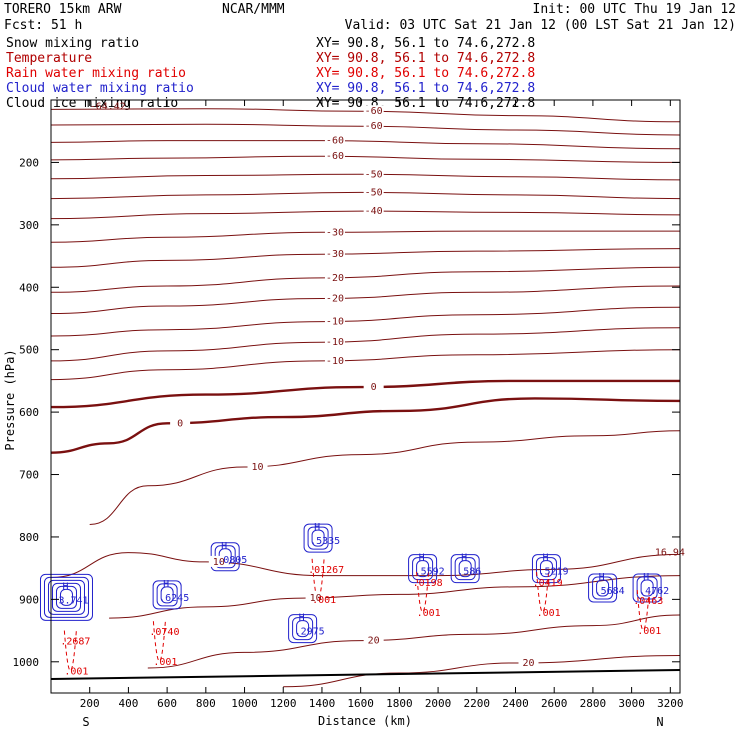 The height and width of the screenshot is (740, 740). What do you see at coordinates (360, 703) in the screenshot?
I see `x-tick-label-7: 1600` at bounding box center [360, 703].